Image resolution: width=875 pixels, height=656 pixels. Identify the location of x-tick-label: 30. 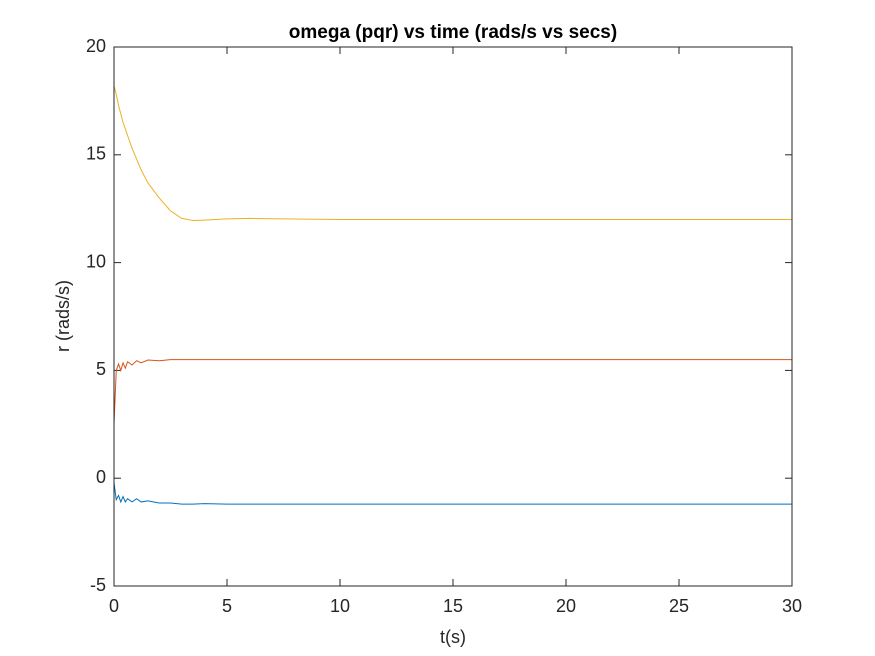
(792, 606).